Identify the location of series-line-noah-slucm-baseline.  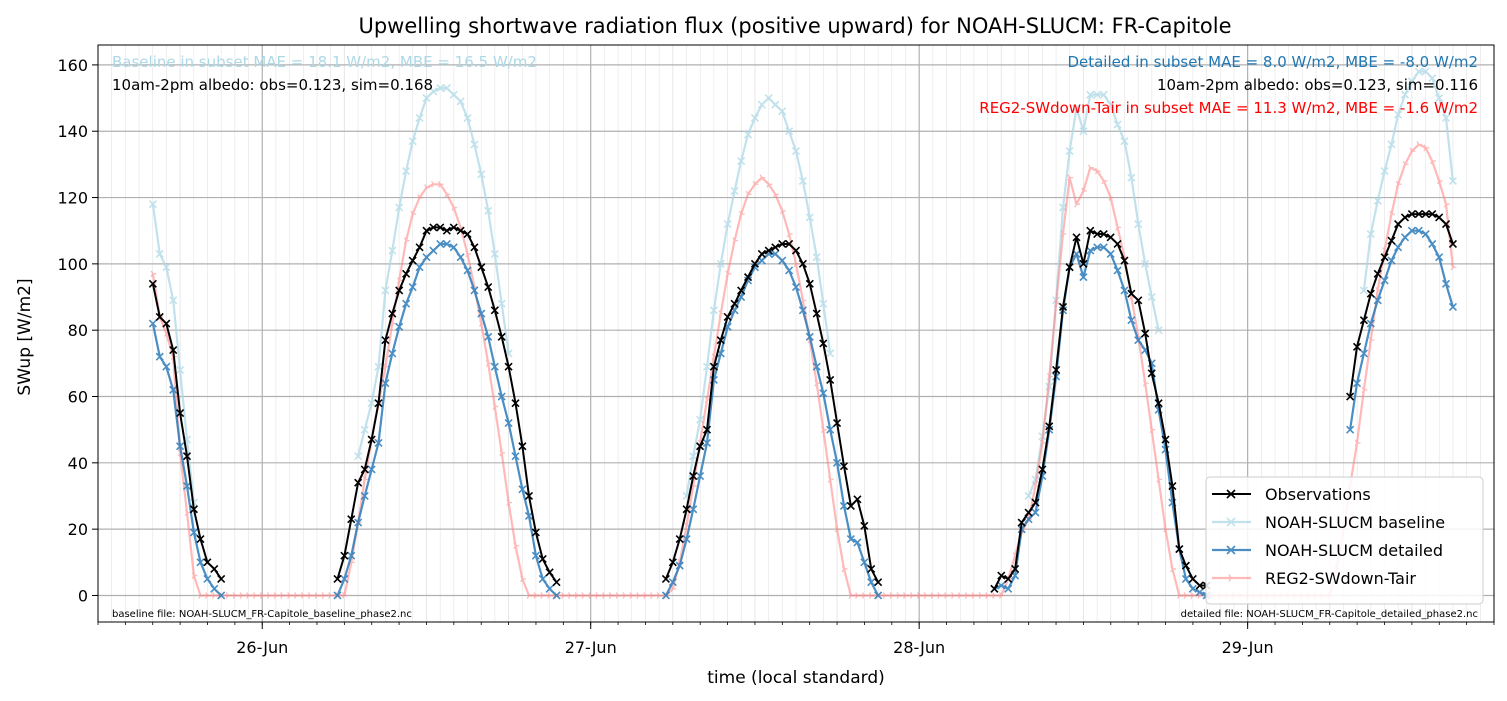
(758, 296).